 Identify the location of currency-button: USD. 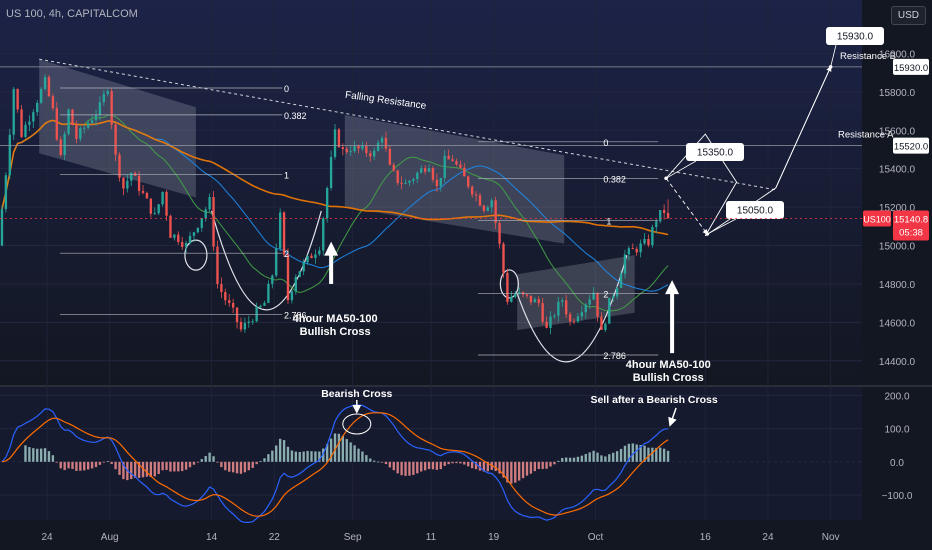
(908, 15).